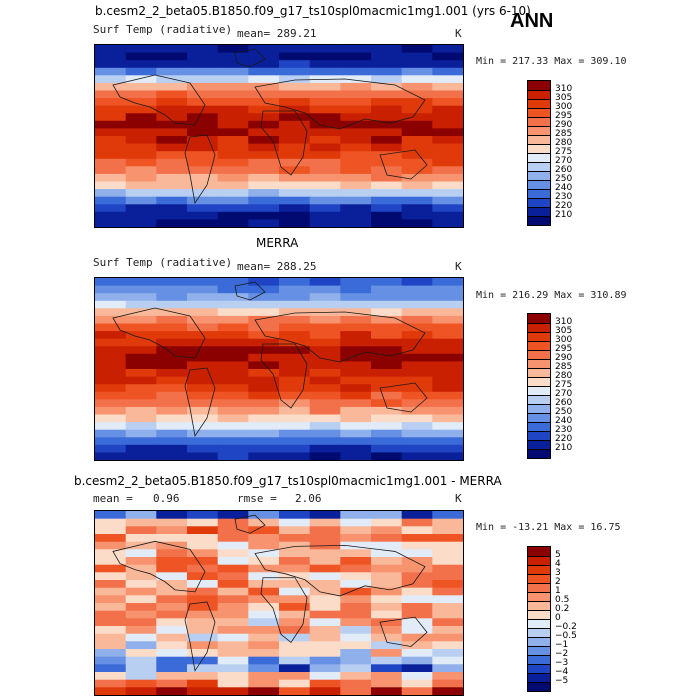 This screenshot has width=700, height=700. Describe the element at coordinates (564, 206) in the screenshot. I see `colorbar1-label: 220` at that location.